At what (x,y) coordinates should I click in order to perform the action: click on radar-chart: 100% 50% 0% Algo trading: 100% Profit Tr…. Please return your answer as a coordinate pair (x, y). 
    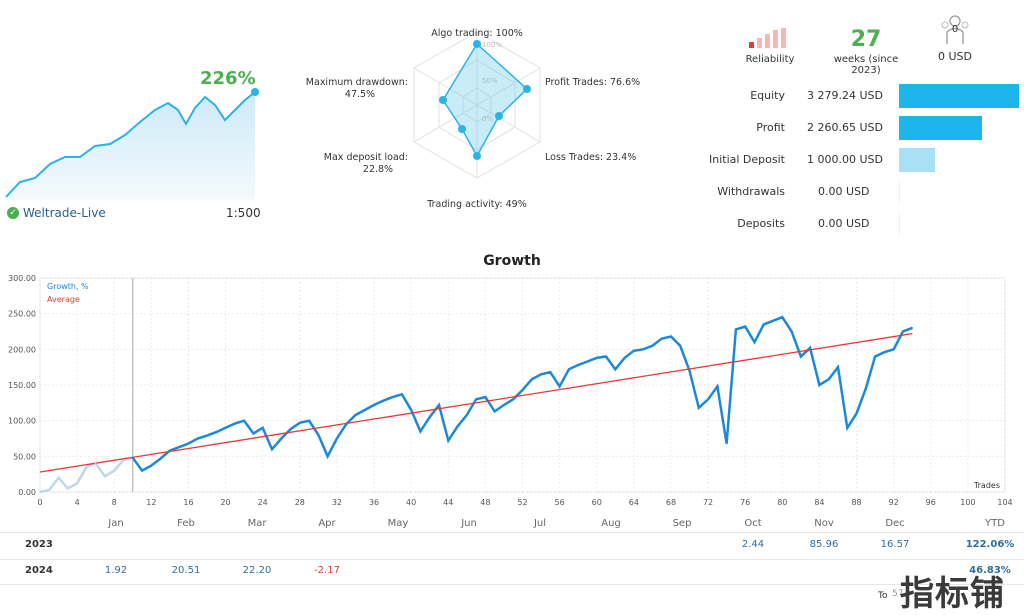
    Looking at the image, I should click on (473, 119).